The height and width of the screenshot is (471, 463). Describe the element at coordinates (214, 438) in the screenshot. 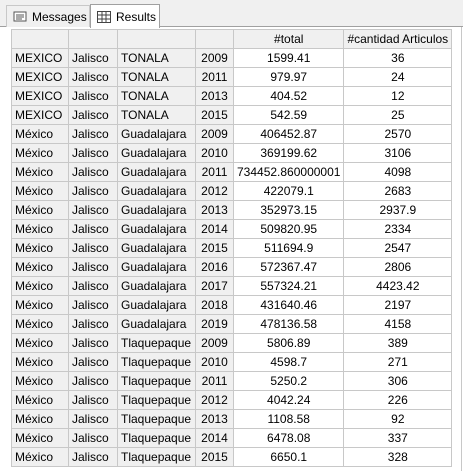

I see `table-cell: 2014` at that location.